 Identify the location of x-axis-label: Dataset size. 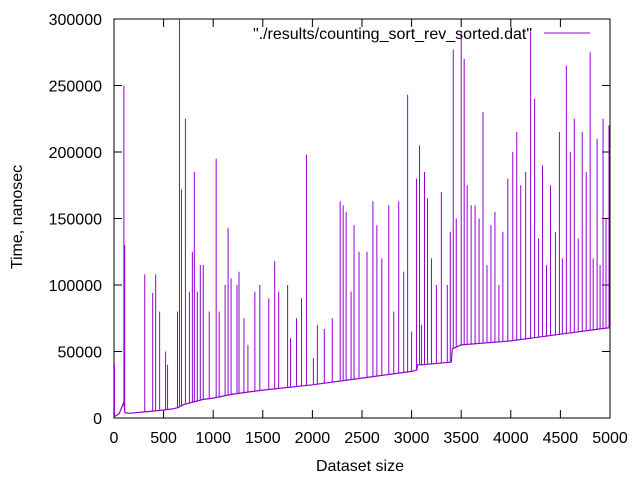
(360, 466).